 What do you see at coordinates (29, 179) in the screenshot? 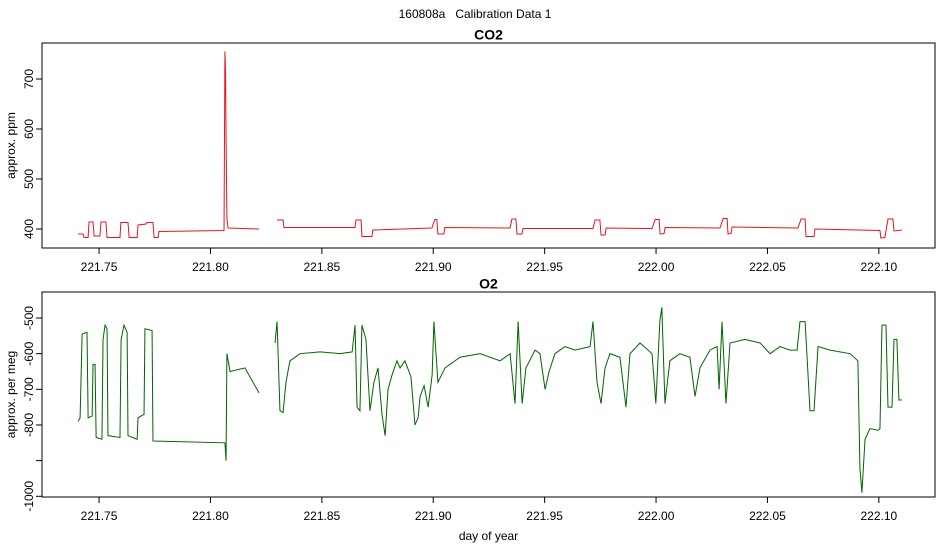
I see `y-tick-label: 500` at bounding box center [29, 179].